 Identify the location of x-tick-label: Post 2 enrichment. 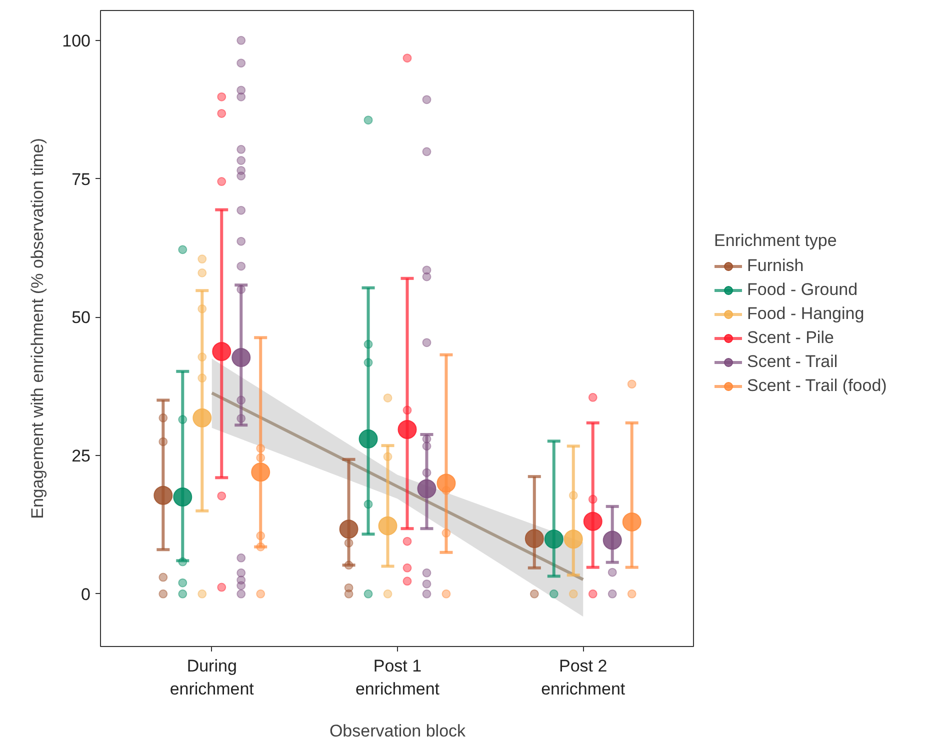
(583, 677).